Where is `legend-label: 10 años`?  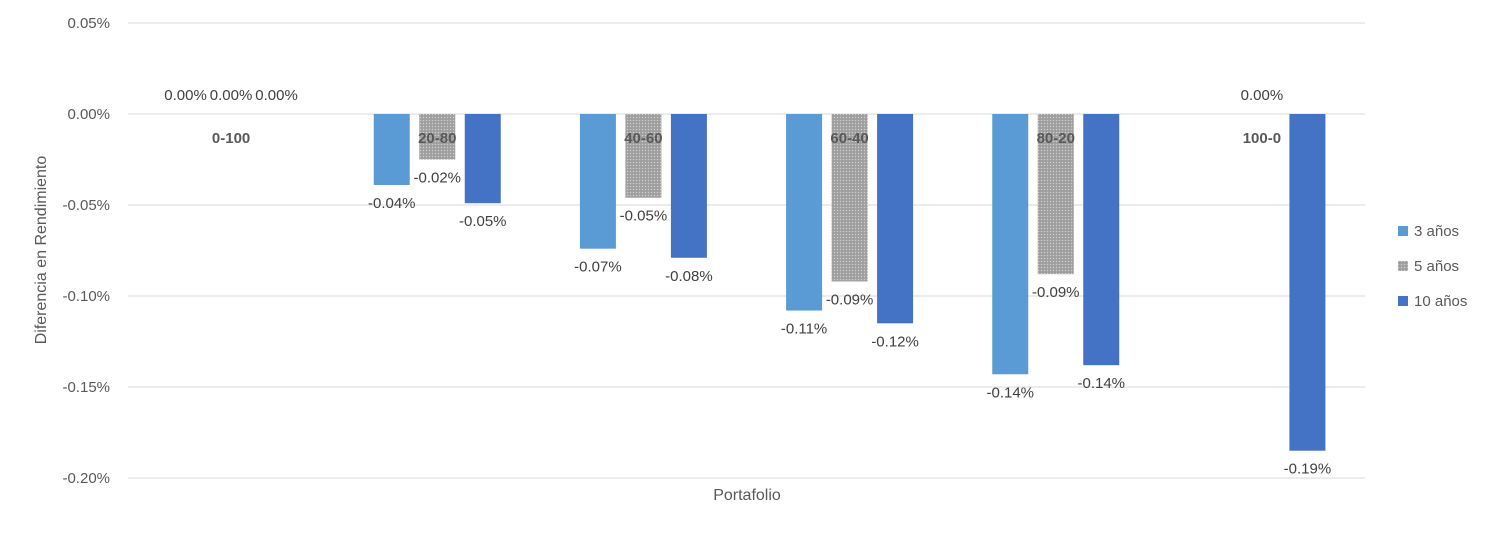 legend-label: 10 años is located at coordinates (1440, 301).